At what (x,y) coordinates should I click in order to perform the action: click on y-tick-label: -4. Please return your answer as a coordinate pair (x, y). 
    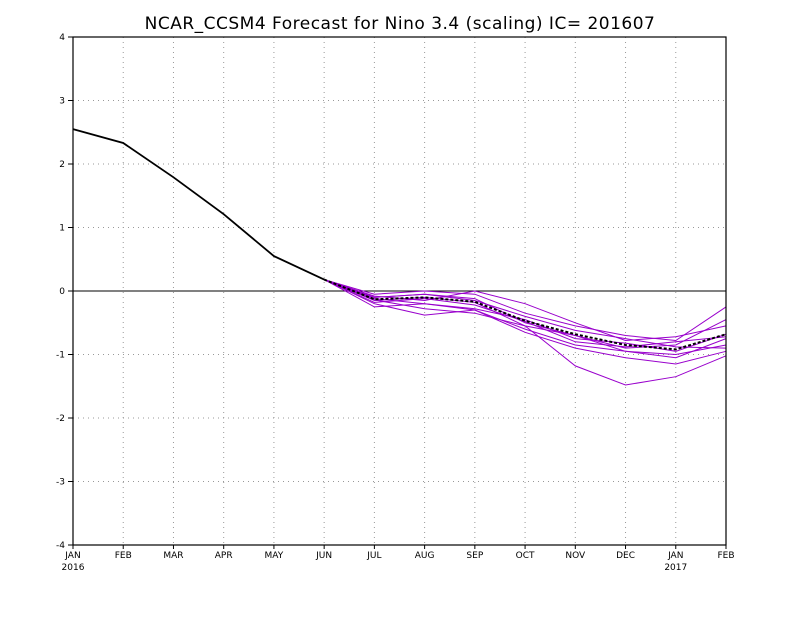
    Looking at the image, I should click on (60, 546).